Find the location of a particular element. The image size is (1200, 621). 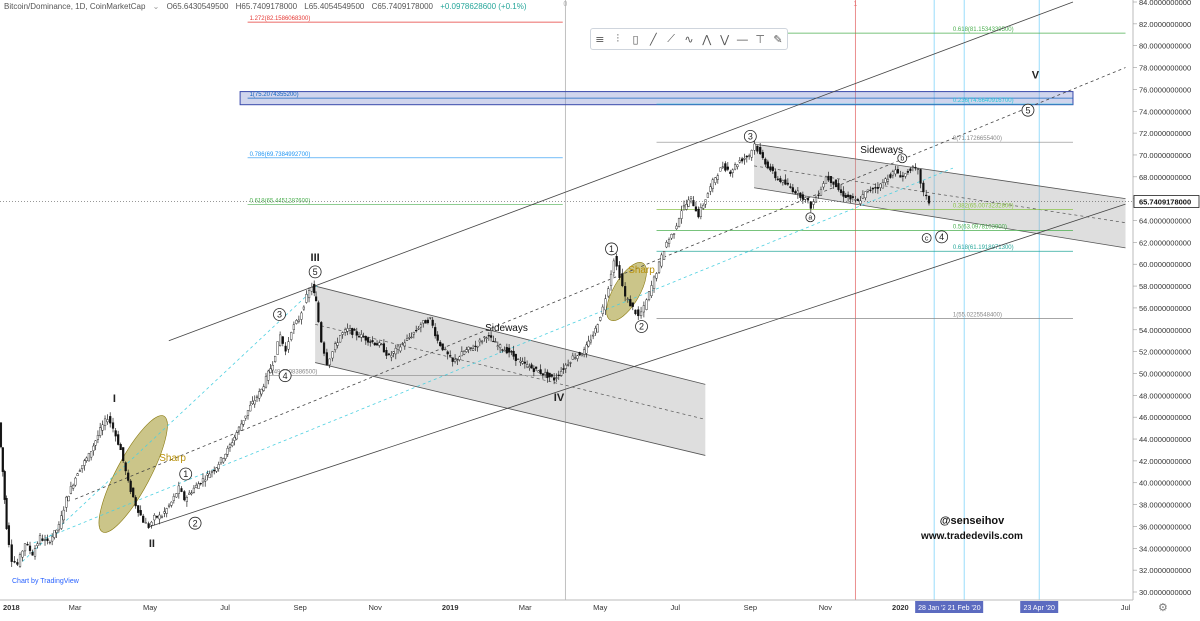

price-tick-label: 46.0000000000 is located at coordinates (1165, 417).